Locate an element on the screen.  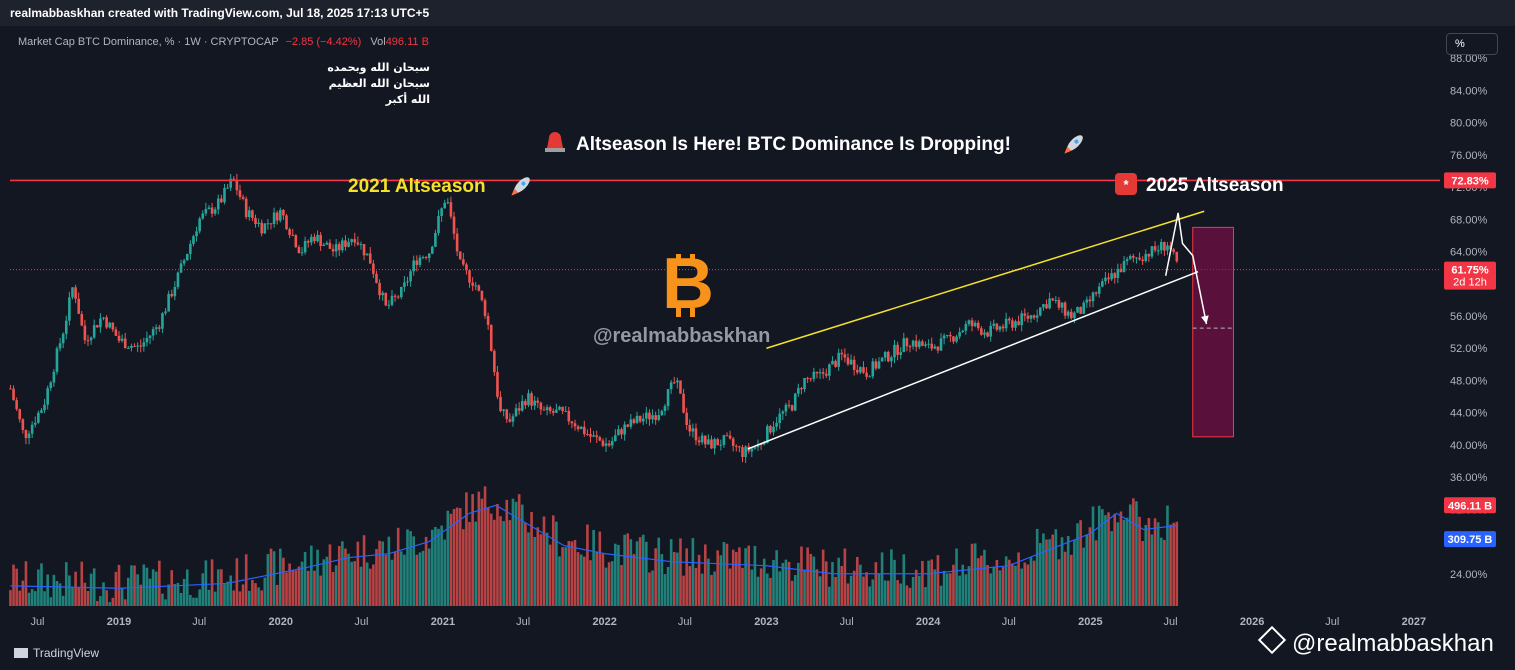
volume-ma-line is located at coordinates (594, 546).